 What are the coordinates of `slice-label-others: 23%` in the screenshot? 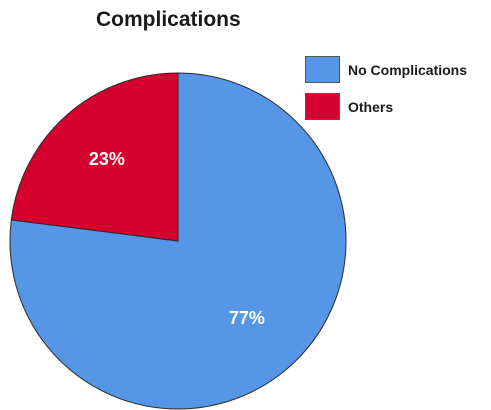 It's located at (107, 159).